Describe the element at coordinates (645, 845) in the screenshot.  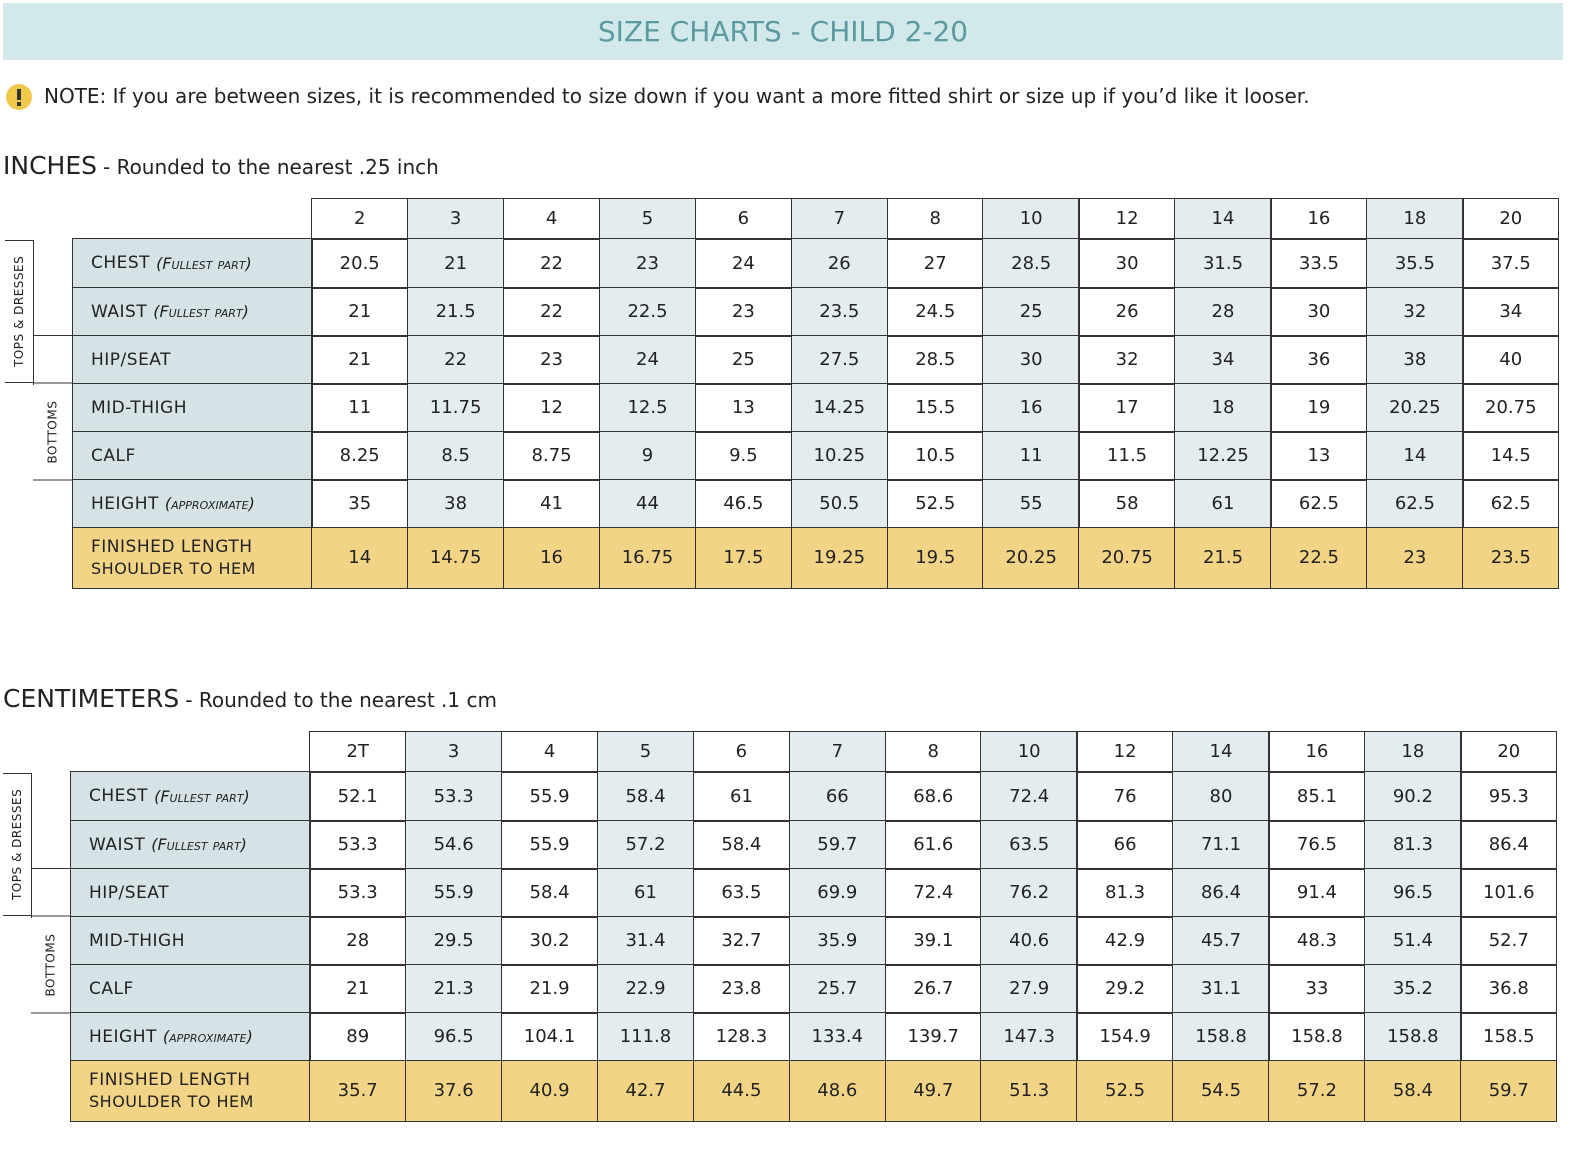
I see `value-cell: 57.2` at that location.